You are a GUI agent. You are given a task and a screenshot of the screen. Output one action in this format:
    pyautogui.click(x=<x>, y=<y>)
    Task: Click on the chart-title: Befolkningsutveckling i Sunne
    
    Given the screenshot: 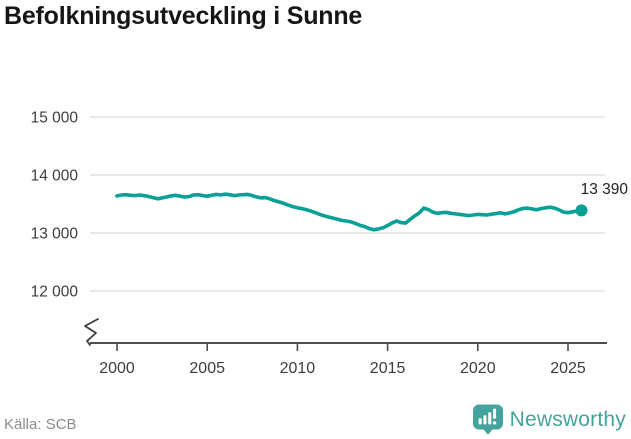 What is the action you would take?
    pyautogui.click(x=183, y=16)
    